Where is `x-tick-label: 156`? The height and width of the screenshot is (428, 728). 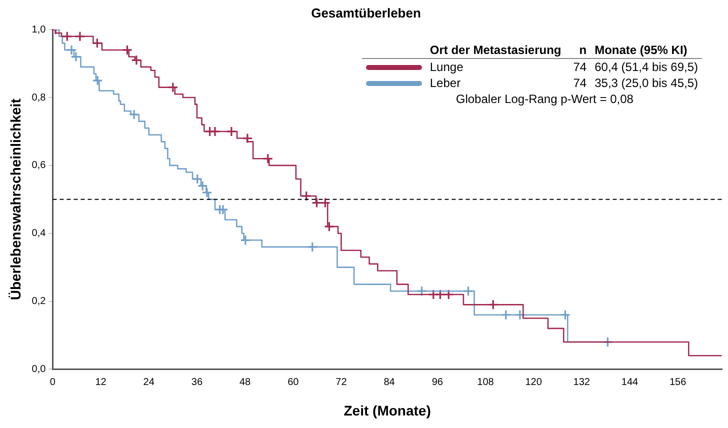 x-tick-label: 156 is located at coordinates (678, 382).